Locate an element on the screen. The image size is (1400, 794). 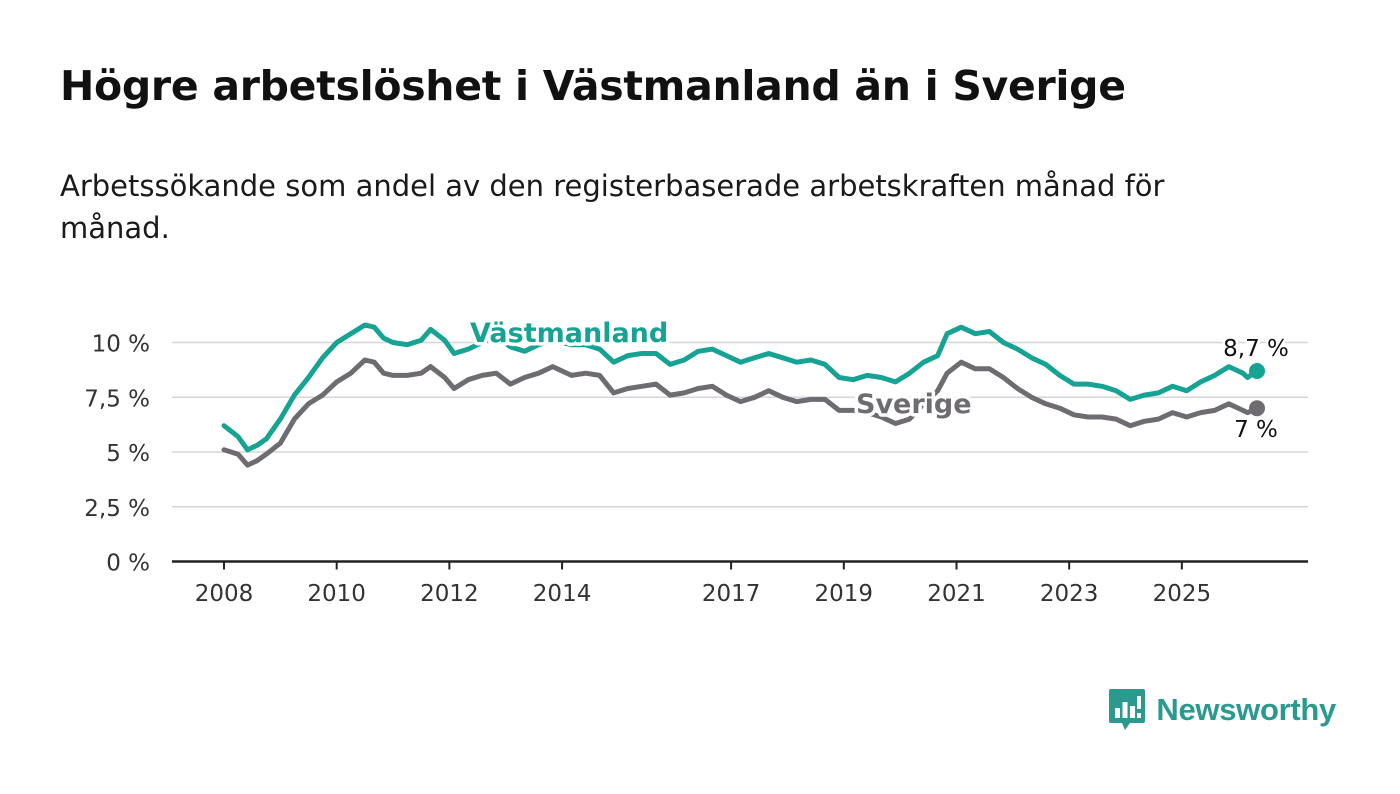
x-tick-label: 2014 is located at coordinates (562, 594).